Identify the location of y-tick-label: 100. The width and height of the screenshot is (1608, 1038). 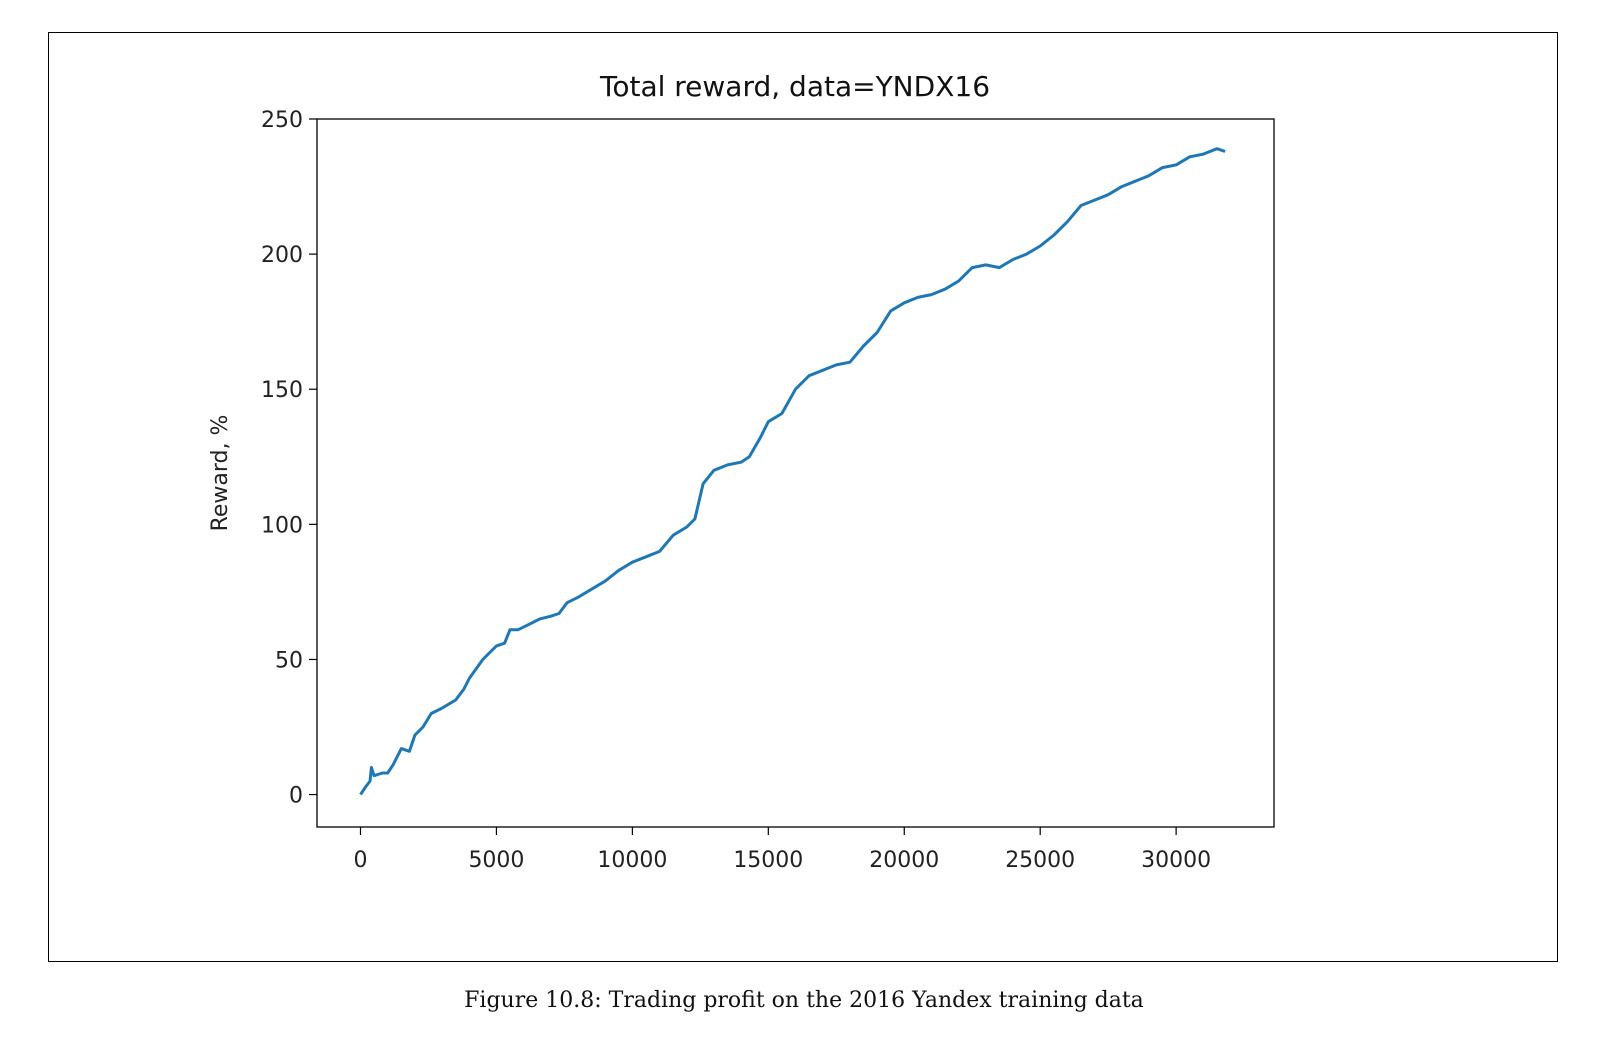
(282, 525).